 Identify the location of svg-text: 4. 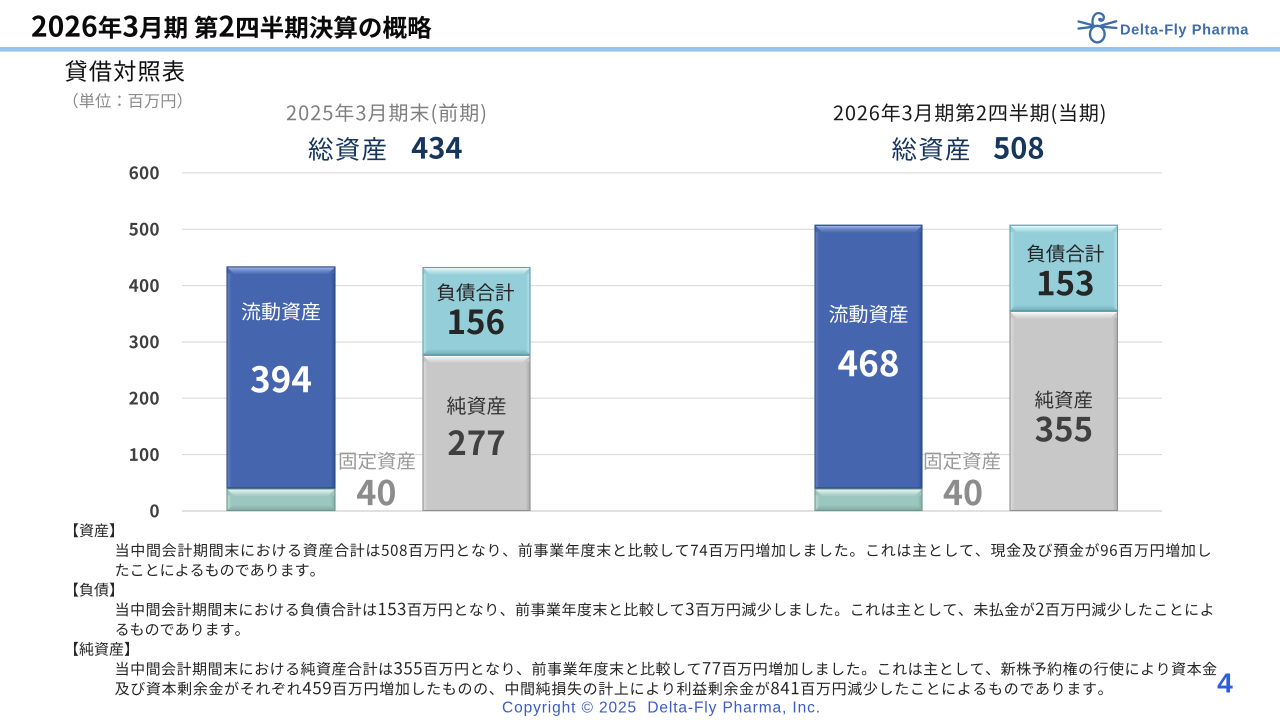
(1225, 683).